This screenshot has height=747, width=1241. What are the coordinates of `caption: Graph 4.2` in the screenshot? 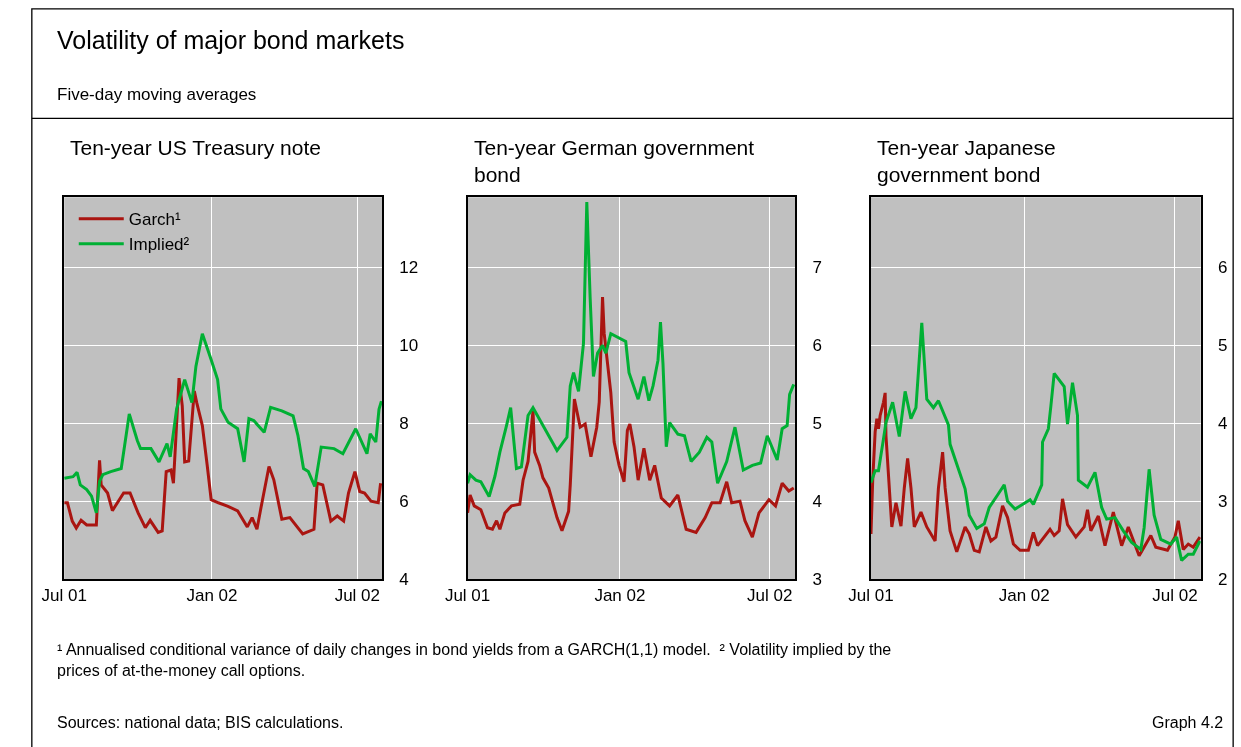 It's located at (1188, 722).